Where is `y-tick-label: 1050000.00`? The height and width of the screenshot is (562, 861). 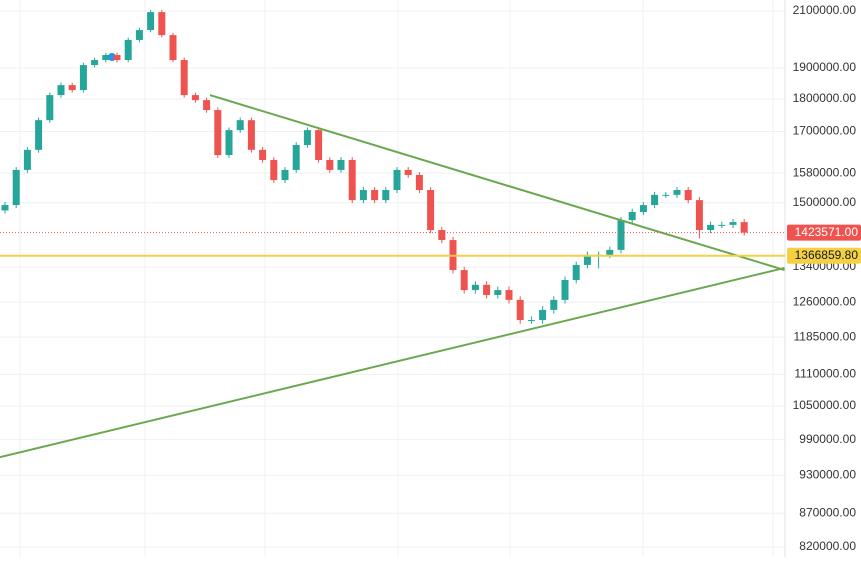 y-tick-label: 1050000.00 is located at coordinates (825, 405).